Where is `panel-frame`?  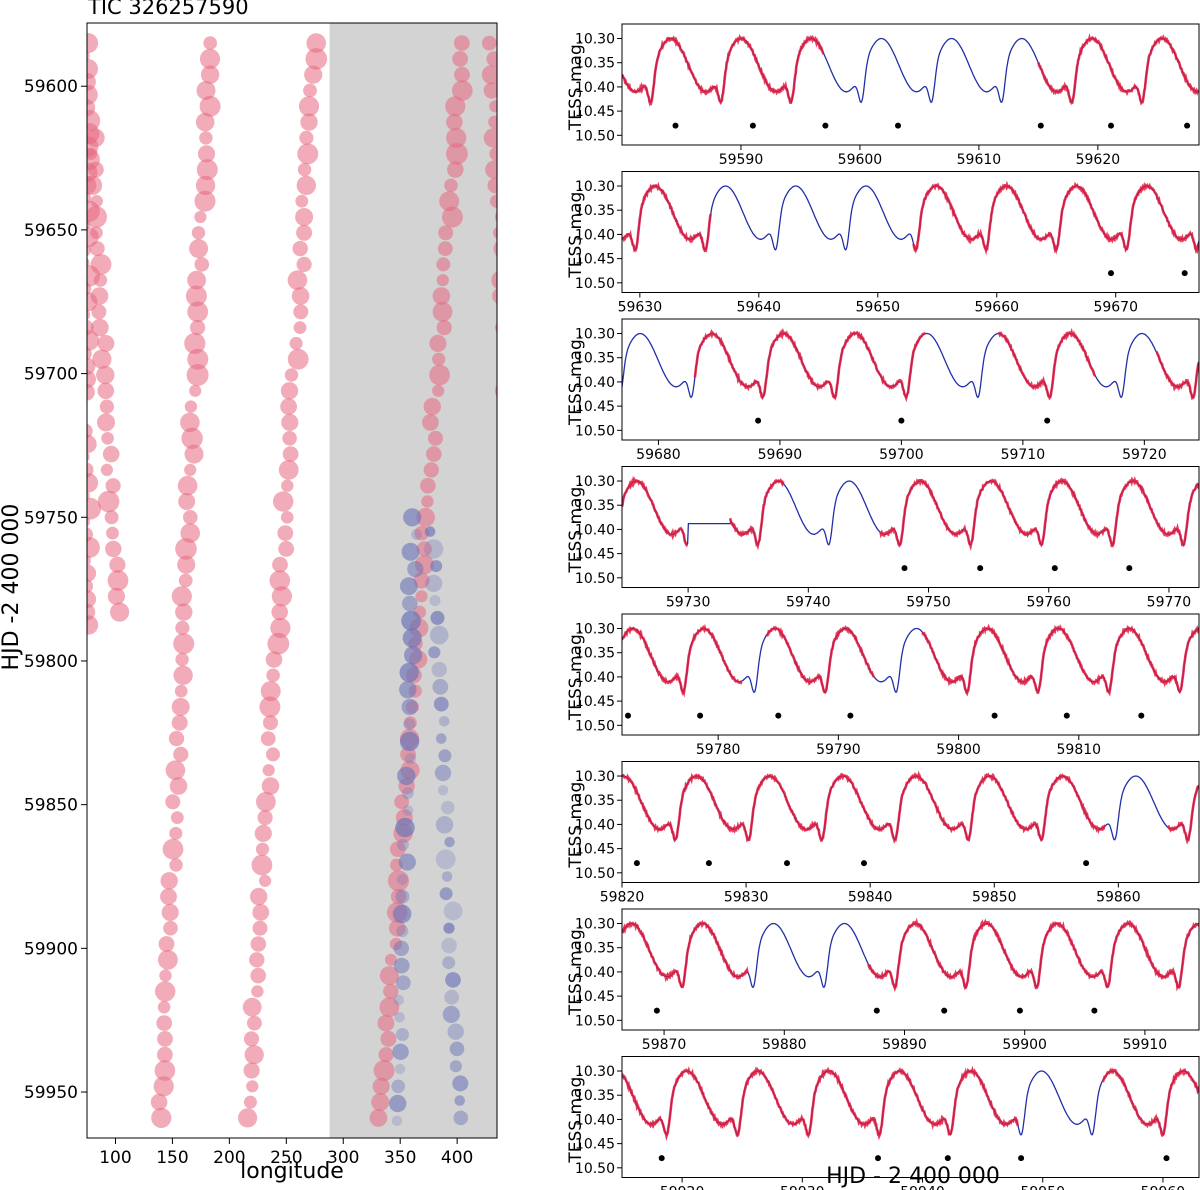
panel-frame is located at coordinates (910, 379).